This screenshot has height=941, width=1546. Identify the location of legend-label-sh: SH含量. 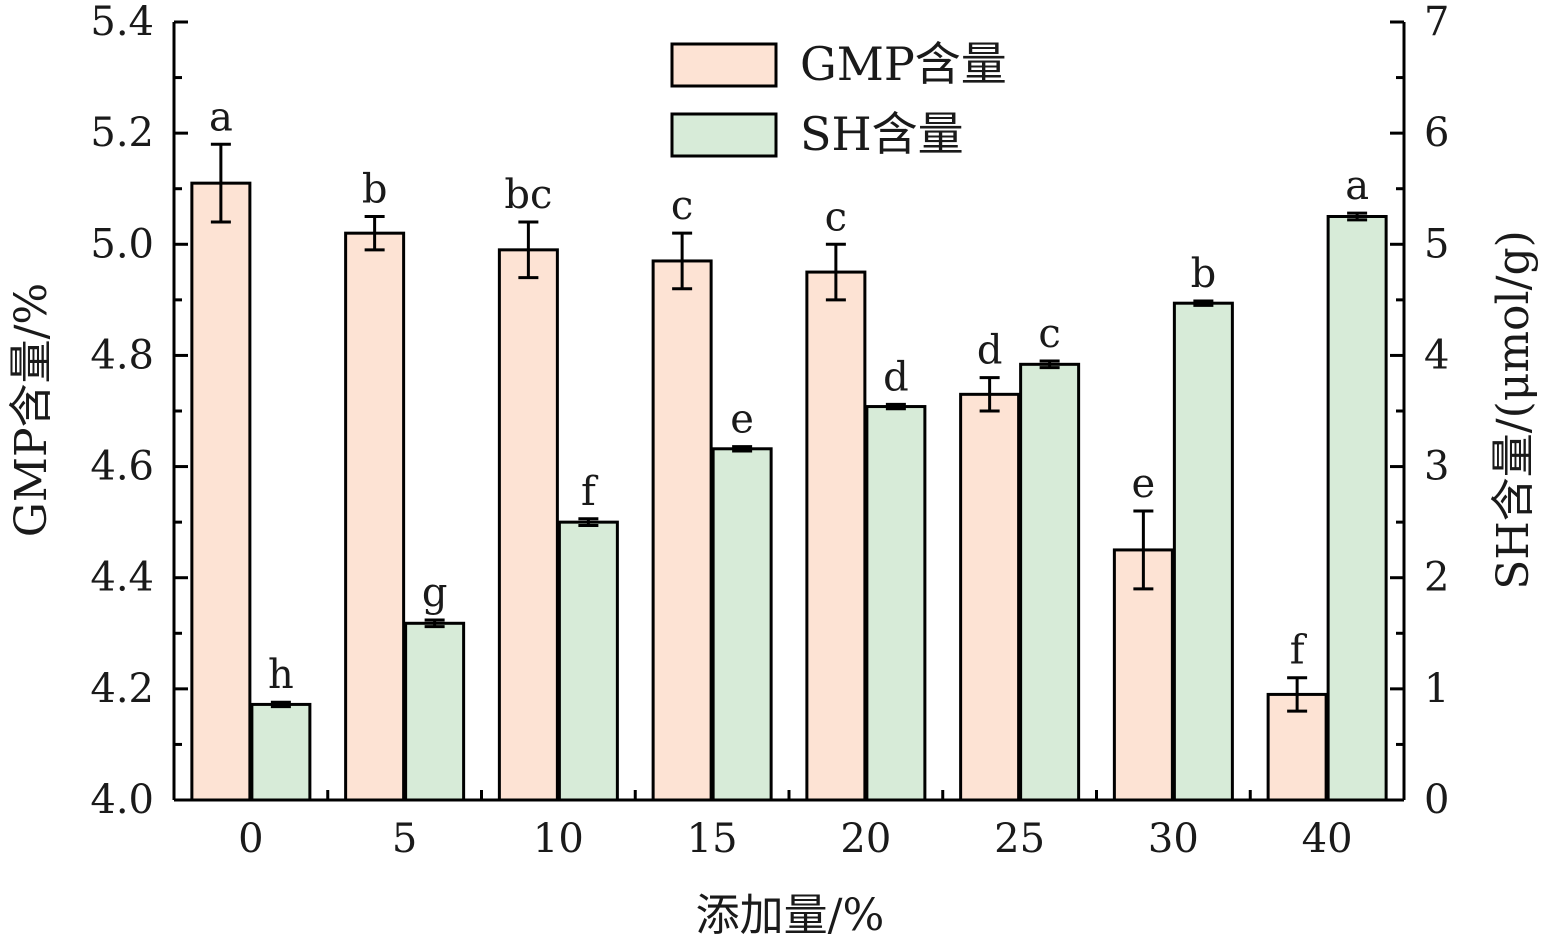
(882, 134).